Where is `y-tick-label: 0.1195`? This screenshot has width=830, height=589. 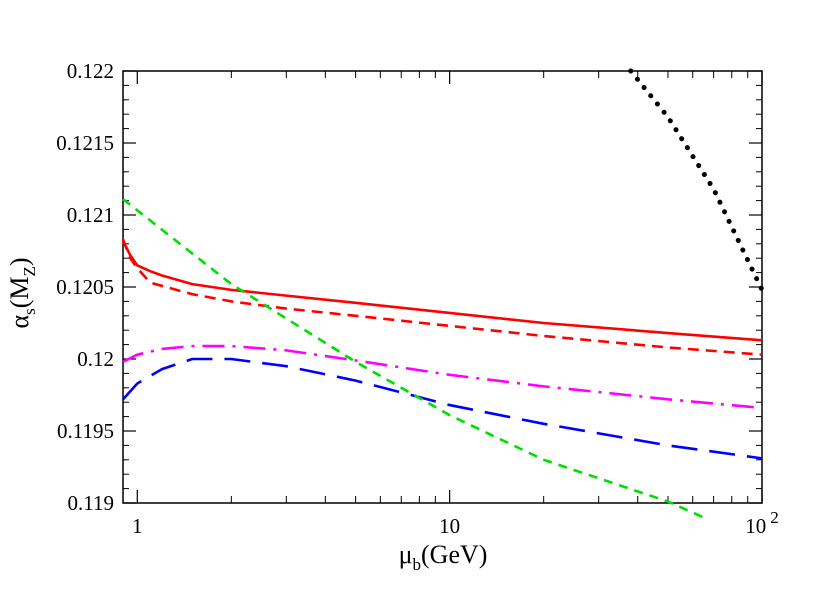
y-tick-label: 0.1195 is located at coordinates (85, 431).